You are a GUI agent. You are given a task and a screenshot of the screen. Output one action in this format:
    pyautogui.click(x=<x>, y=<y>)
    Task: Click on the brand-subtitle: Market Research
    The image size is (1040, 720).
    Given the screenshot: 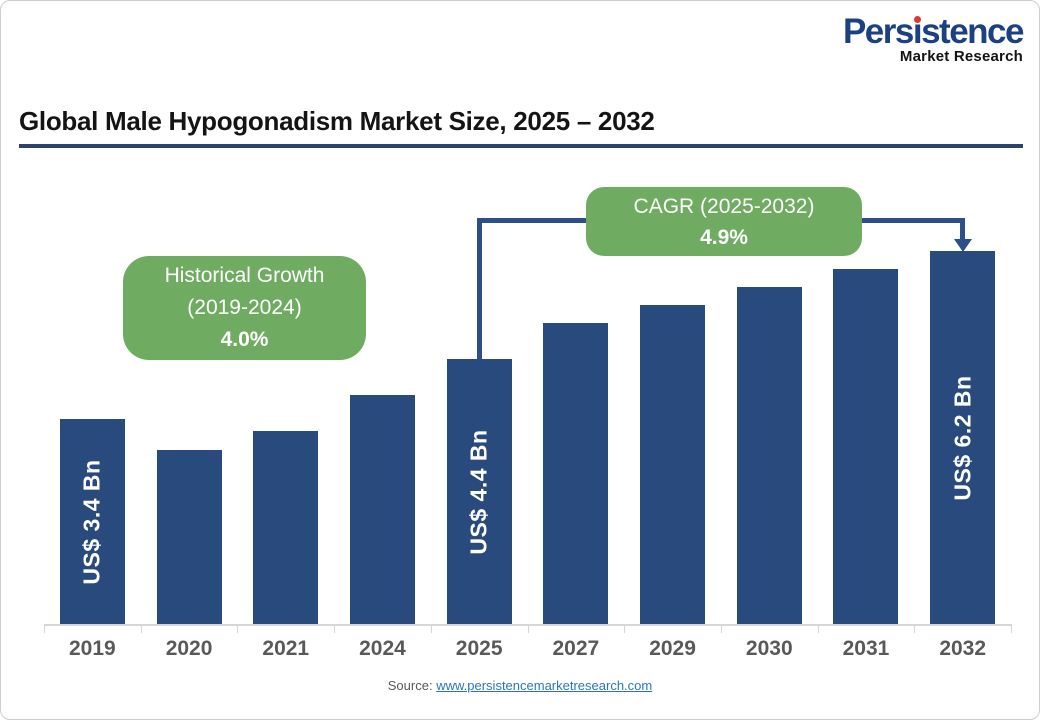 What is the action you would take?
    pyautogui.click(x=961, y=56)
    